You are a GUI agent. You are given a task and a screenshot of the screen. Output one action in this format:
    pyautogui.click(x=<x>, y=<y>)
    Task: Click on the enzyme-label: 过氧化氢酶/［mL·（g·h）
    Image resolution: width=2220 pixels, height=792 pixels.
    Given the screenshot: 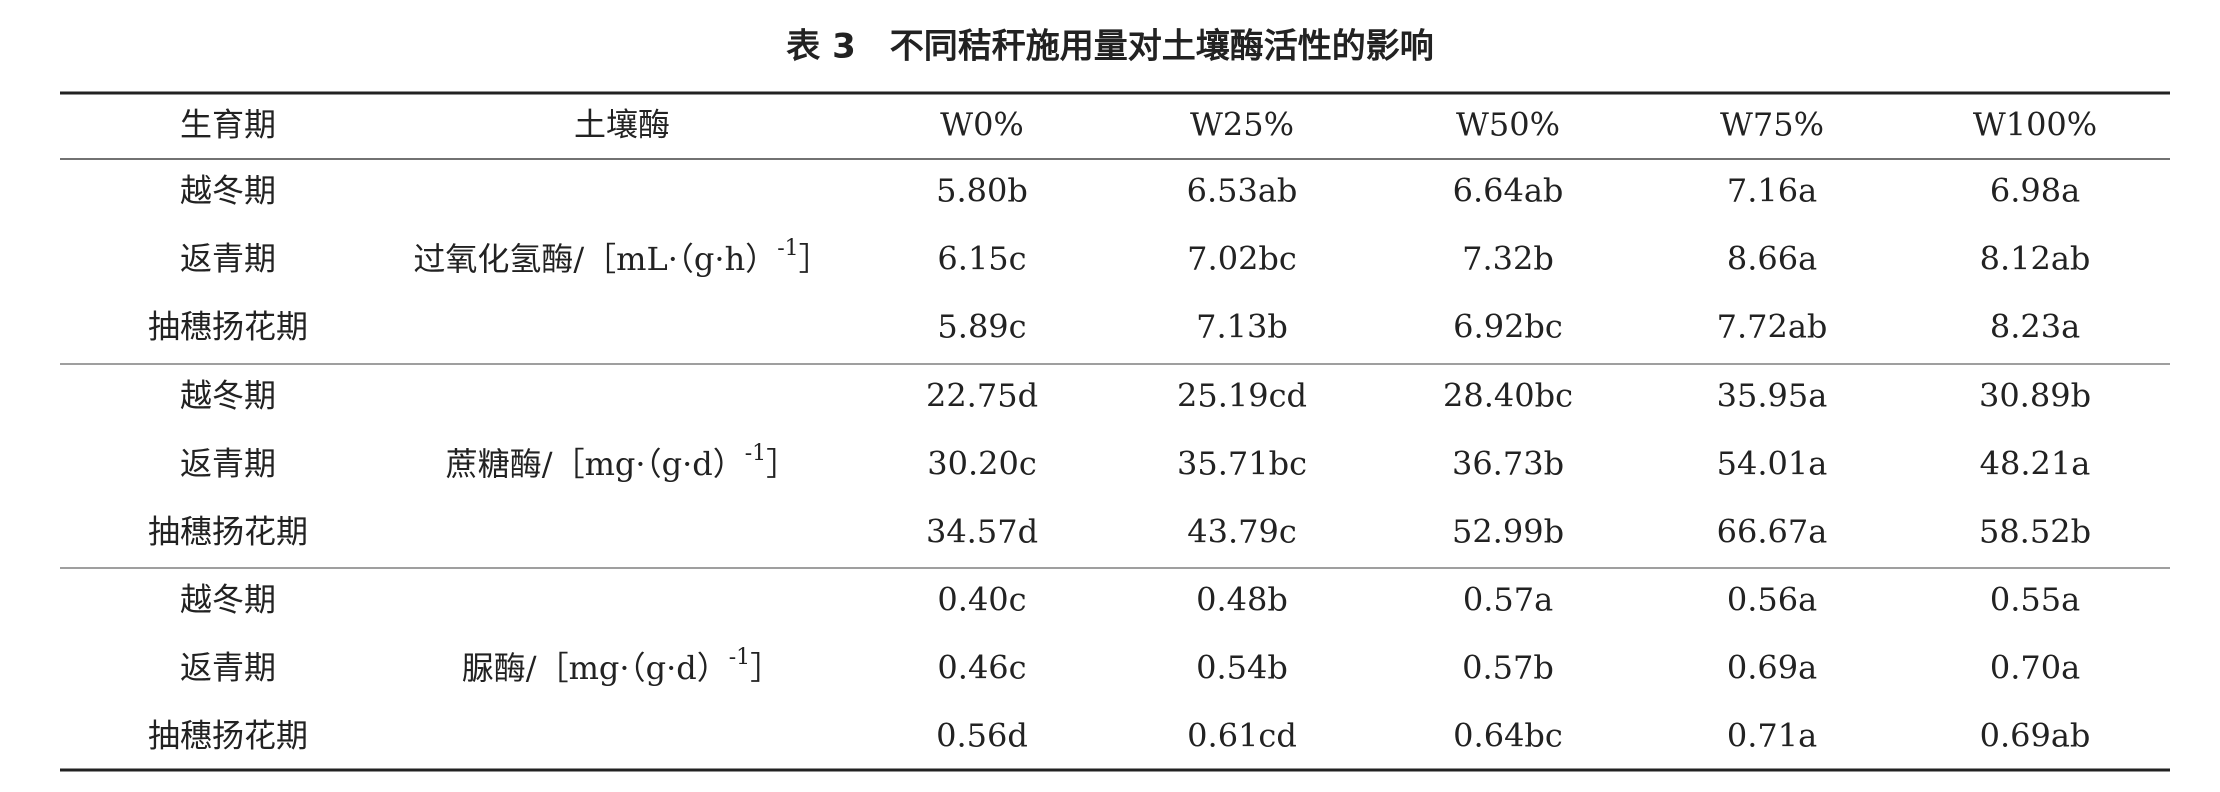 What is the action you would take?
    pyautogui.click(x=595, y=259)
    